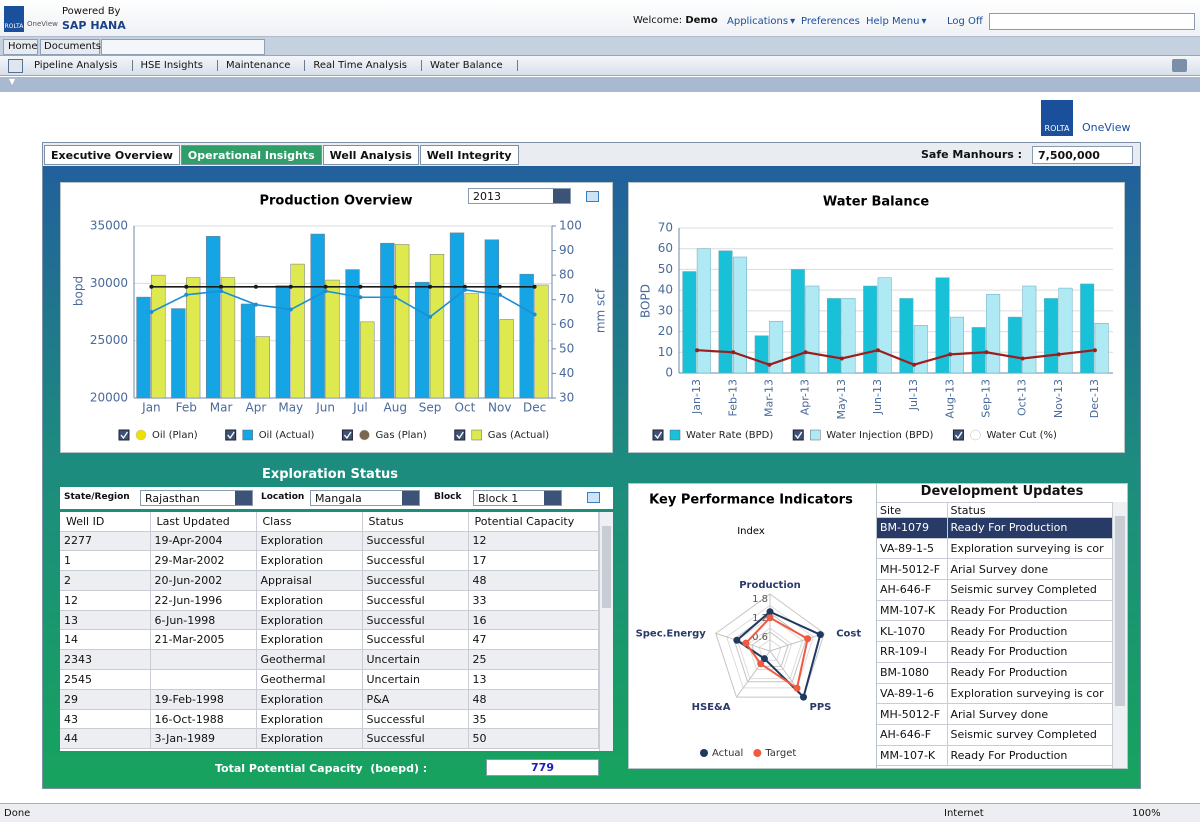  What do you see at coordinates (995, 549) in the screenshot?
I see `table-row: VA-89-1-5 Exploration surveying is cor` at bounding box center [995, 549].